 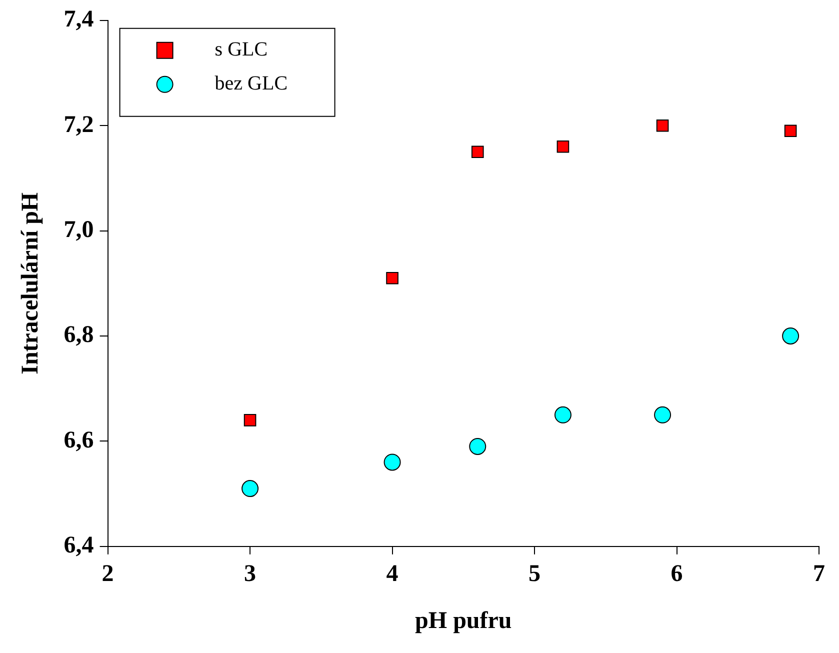 What do you see at coordinates (79, 19) in the screenshot?
I see `y-tick-label: 7,4` at bounding box center [79, 19].